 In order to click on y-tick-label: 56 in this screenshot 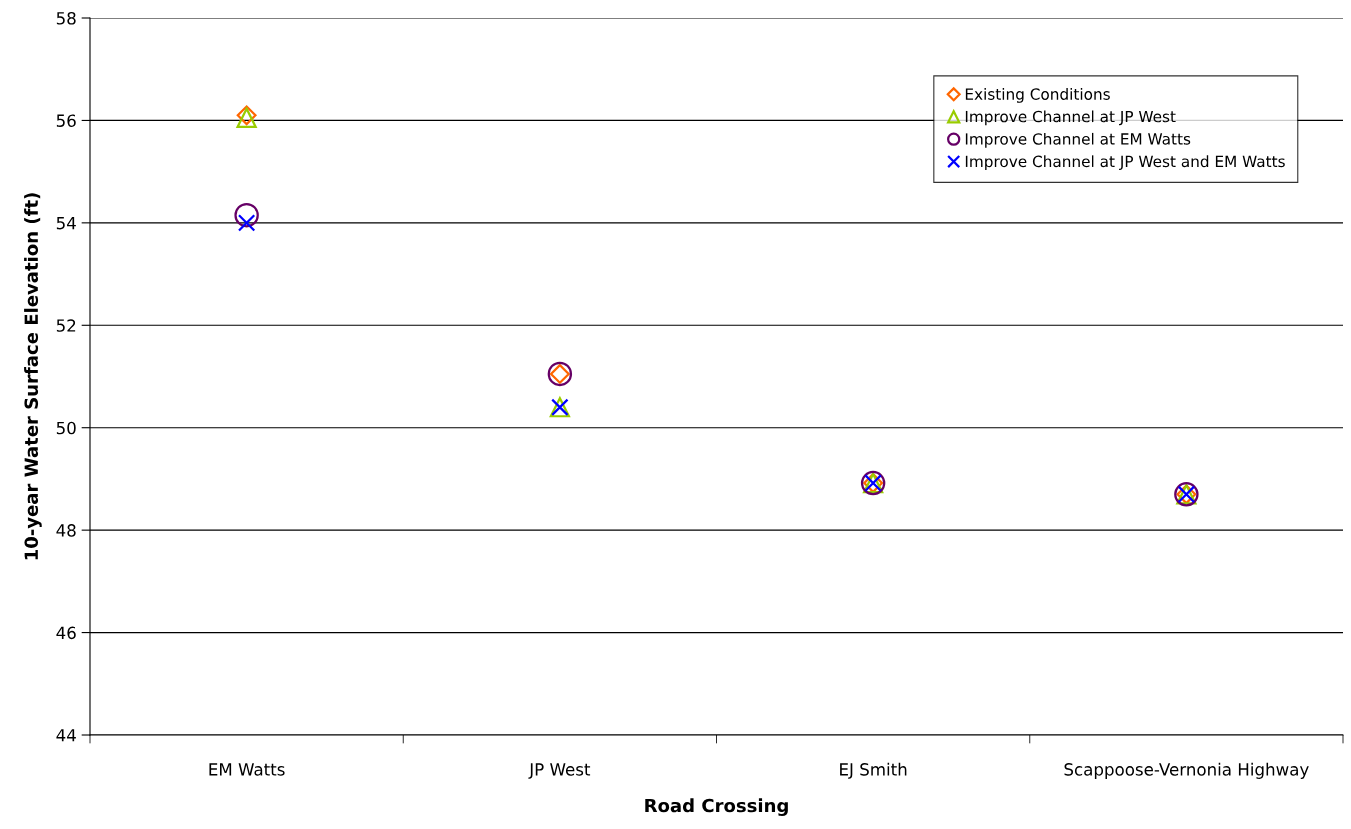, I will do `click(66, 120)`.